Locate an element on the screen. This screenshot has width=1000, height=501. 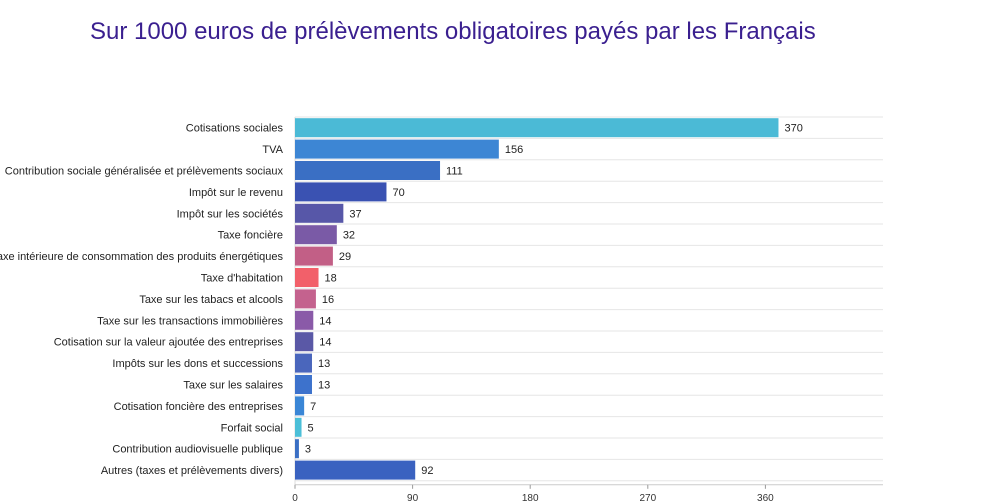
value-label: 3 is located at coordinates (308, 450).